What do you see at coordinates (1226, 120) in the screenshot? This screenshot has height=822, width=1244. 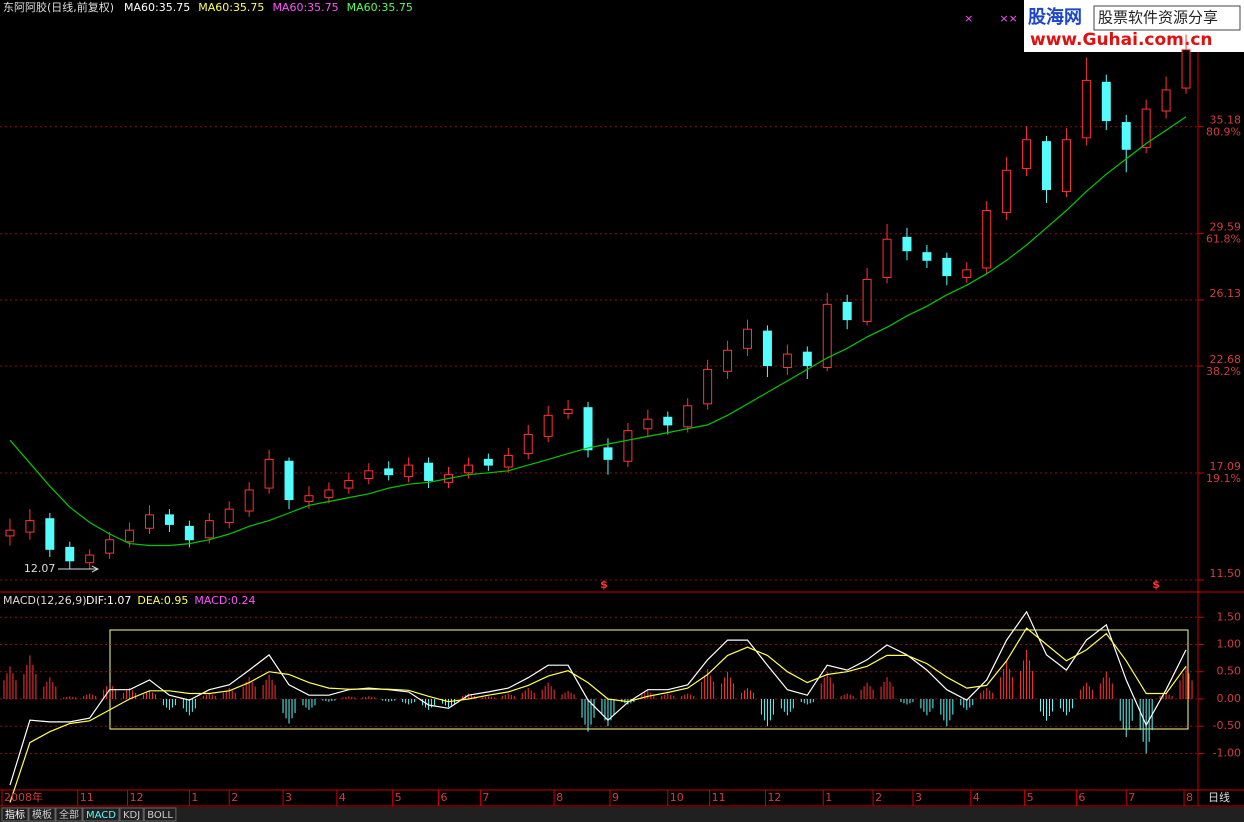 I see `y-tick-label: 35.18` at bounding box center [1226, 120].